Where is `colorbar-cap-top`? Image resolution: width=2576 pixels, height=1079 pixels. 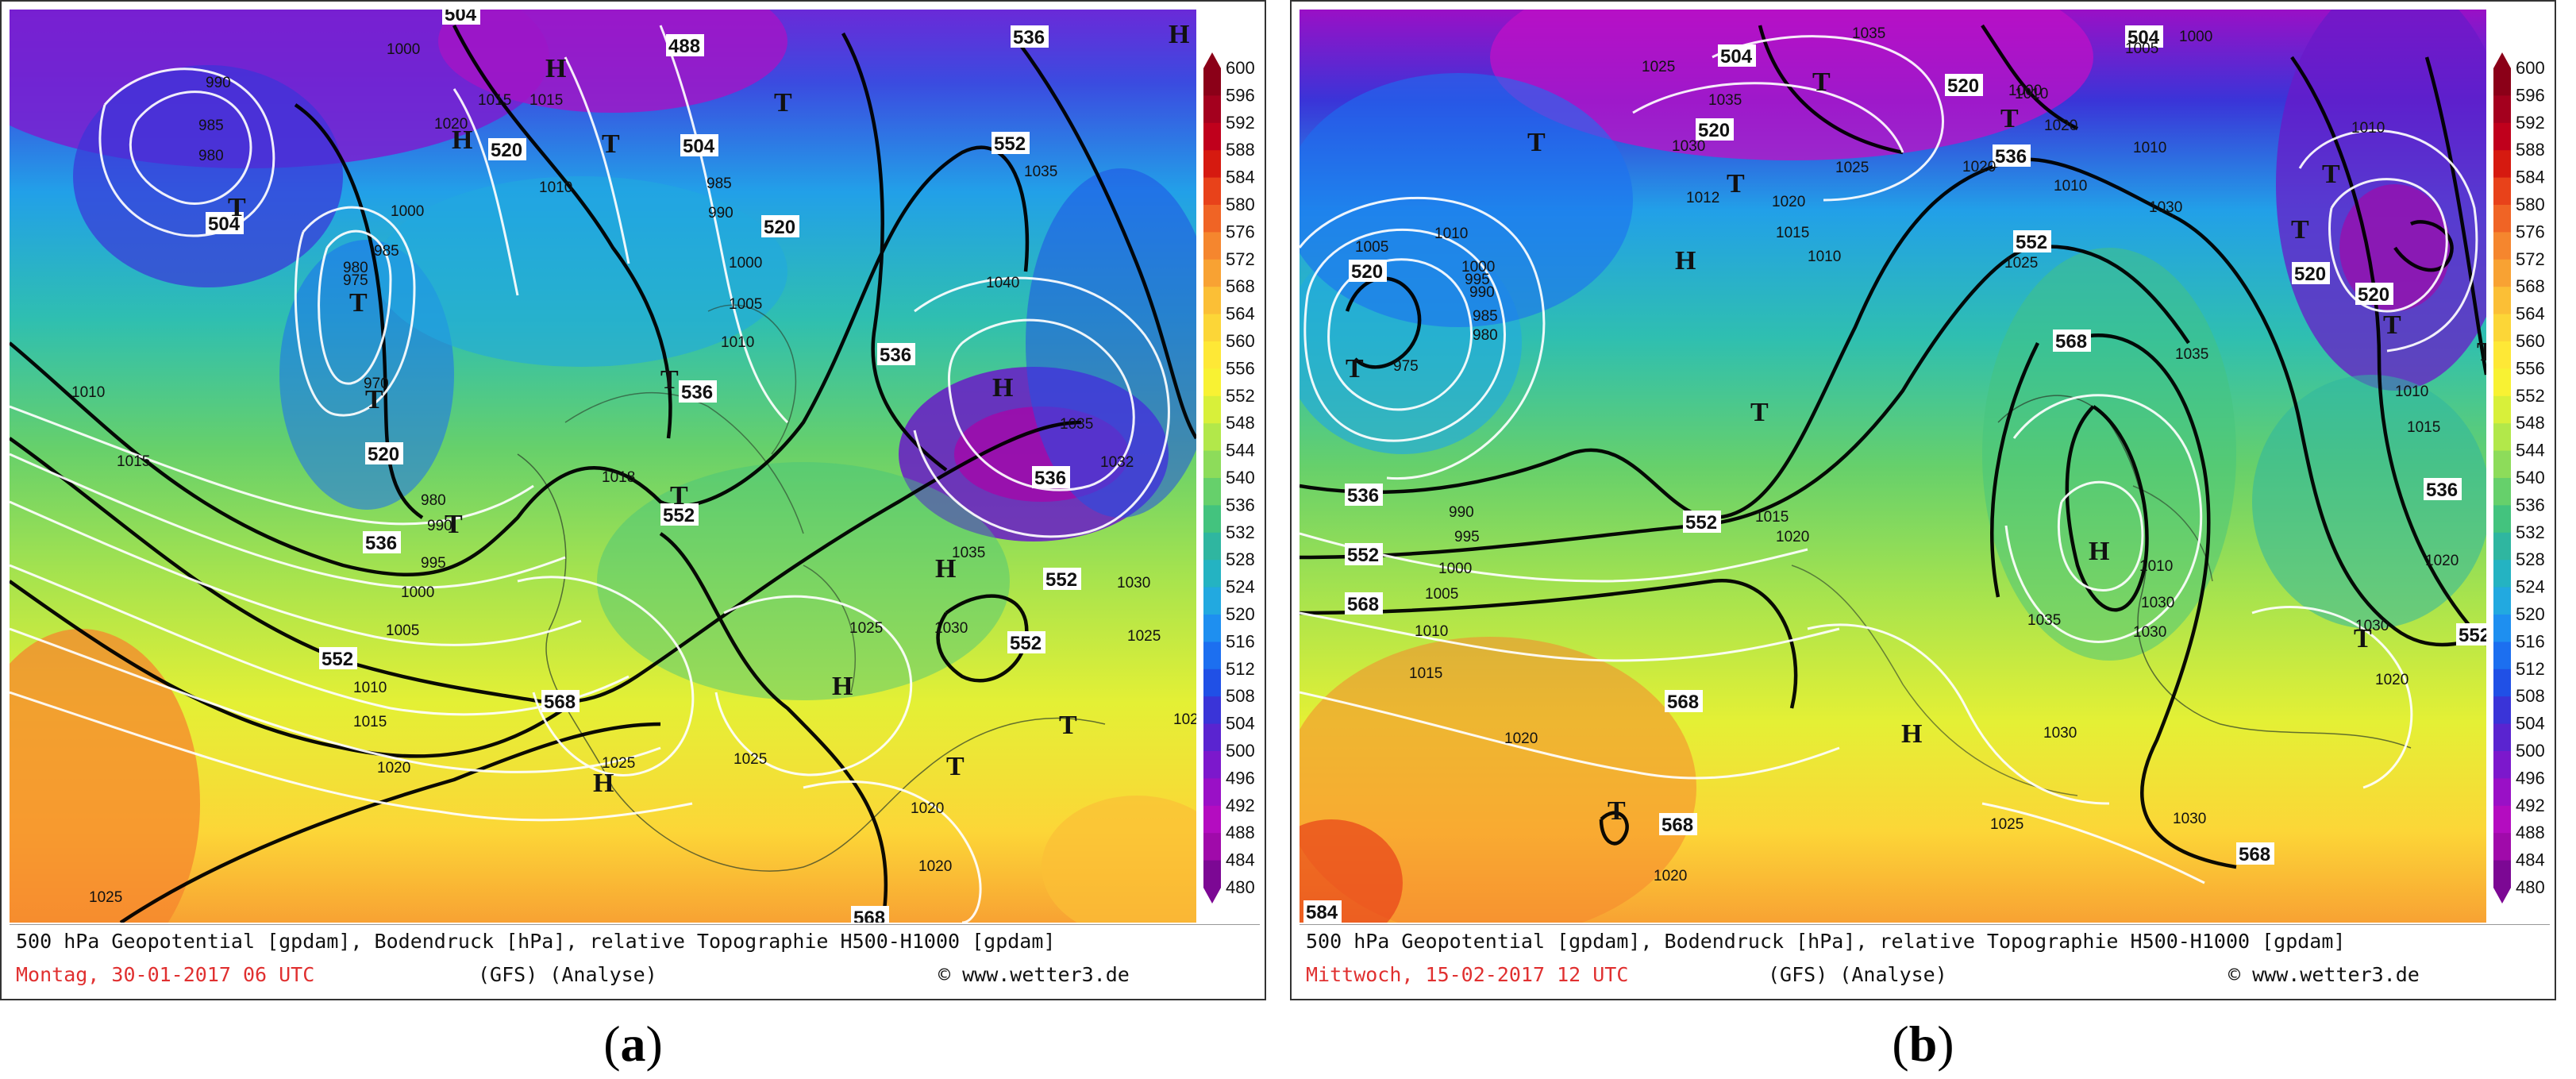
colorbar-cap-top is located at coordinates (1212, 60).